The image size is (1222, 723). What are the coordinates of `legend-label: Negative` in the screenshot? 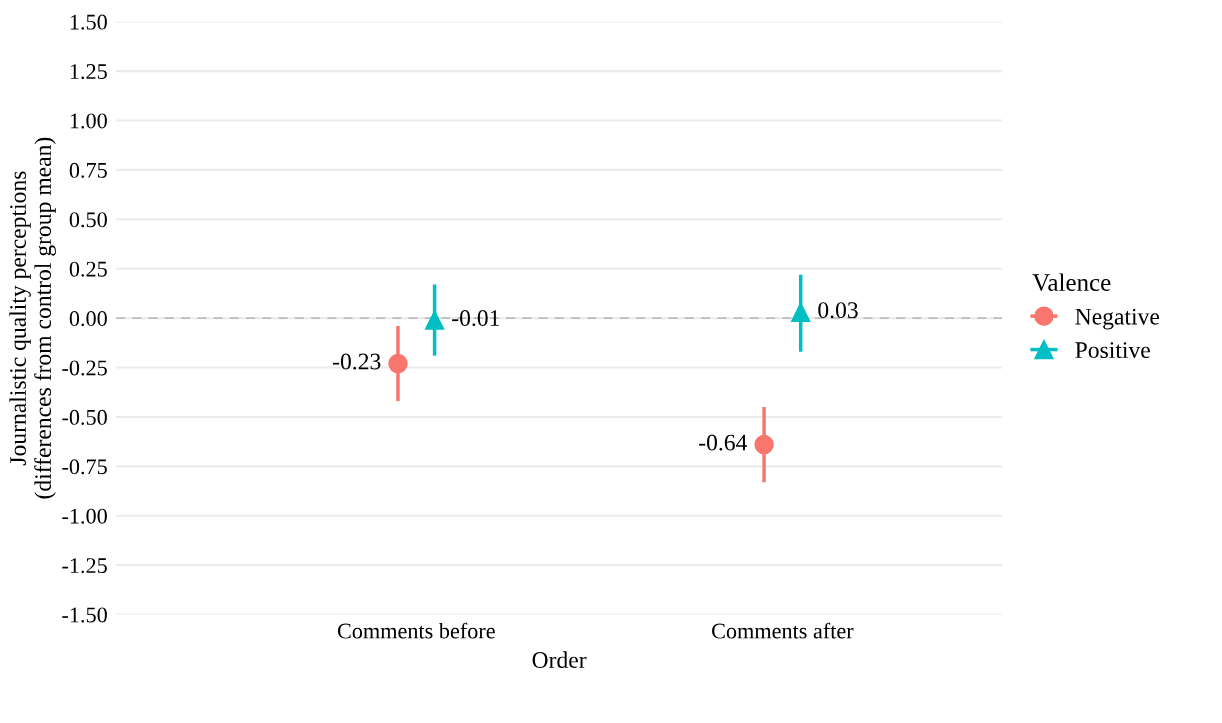 It's located at (1117, 319).